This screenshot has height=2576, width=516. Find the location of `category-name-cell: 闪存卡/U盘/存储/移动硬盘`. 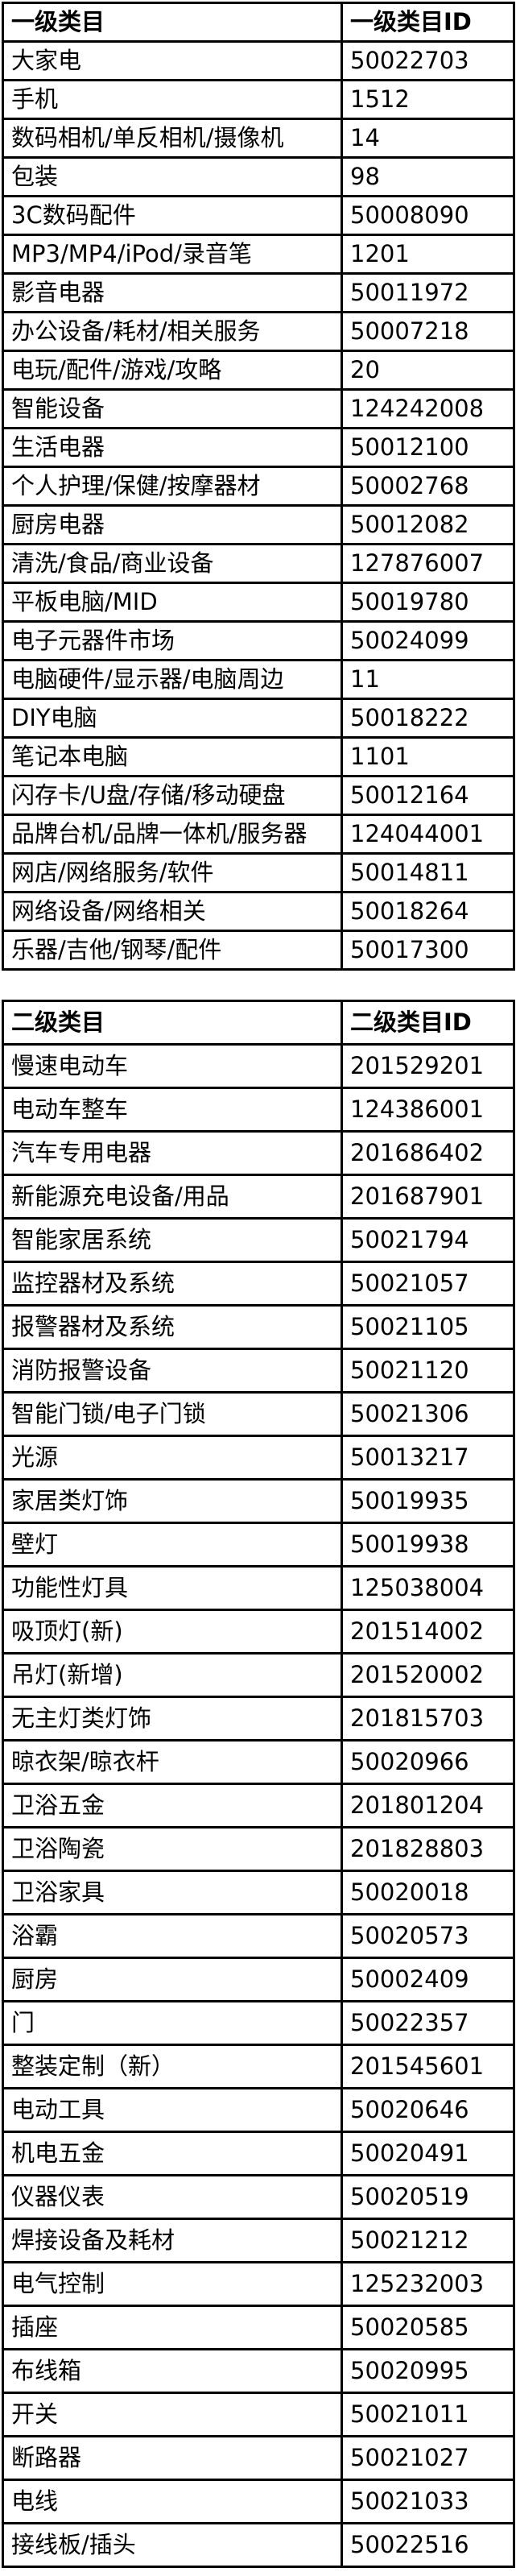

category-name-cell: 闪存卡/U盘/存储/移动硬盘 is located at coordinates (172, 795).